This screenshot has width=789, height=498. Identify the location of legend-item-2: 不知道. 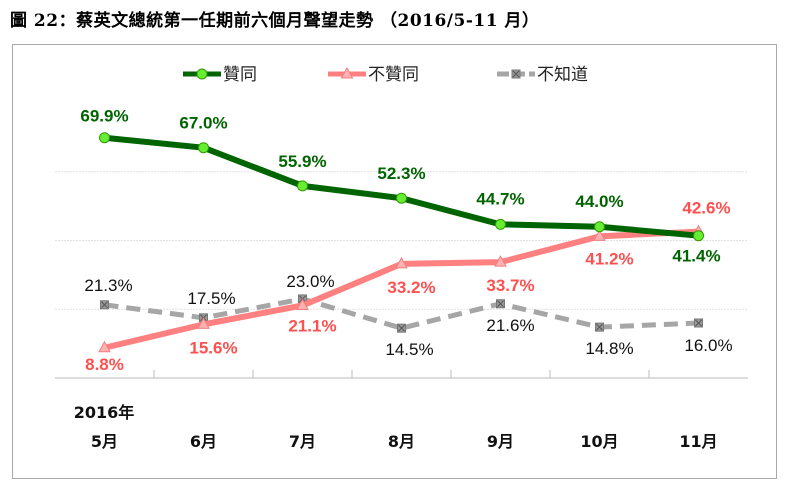
(542, 75).